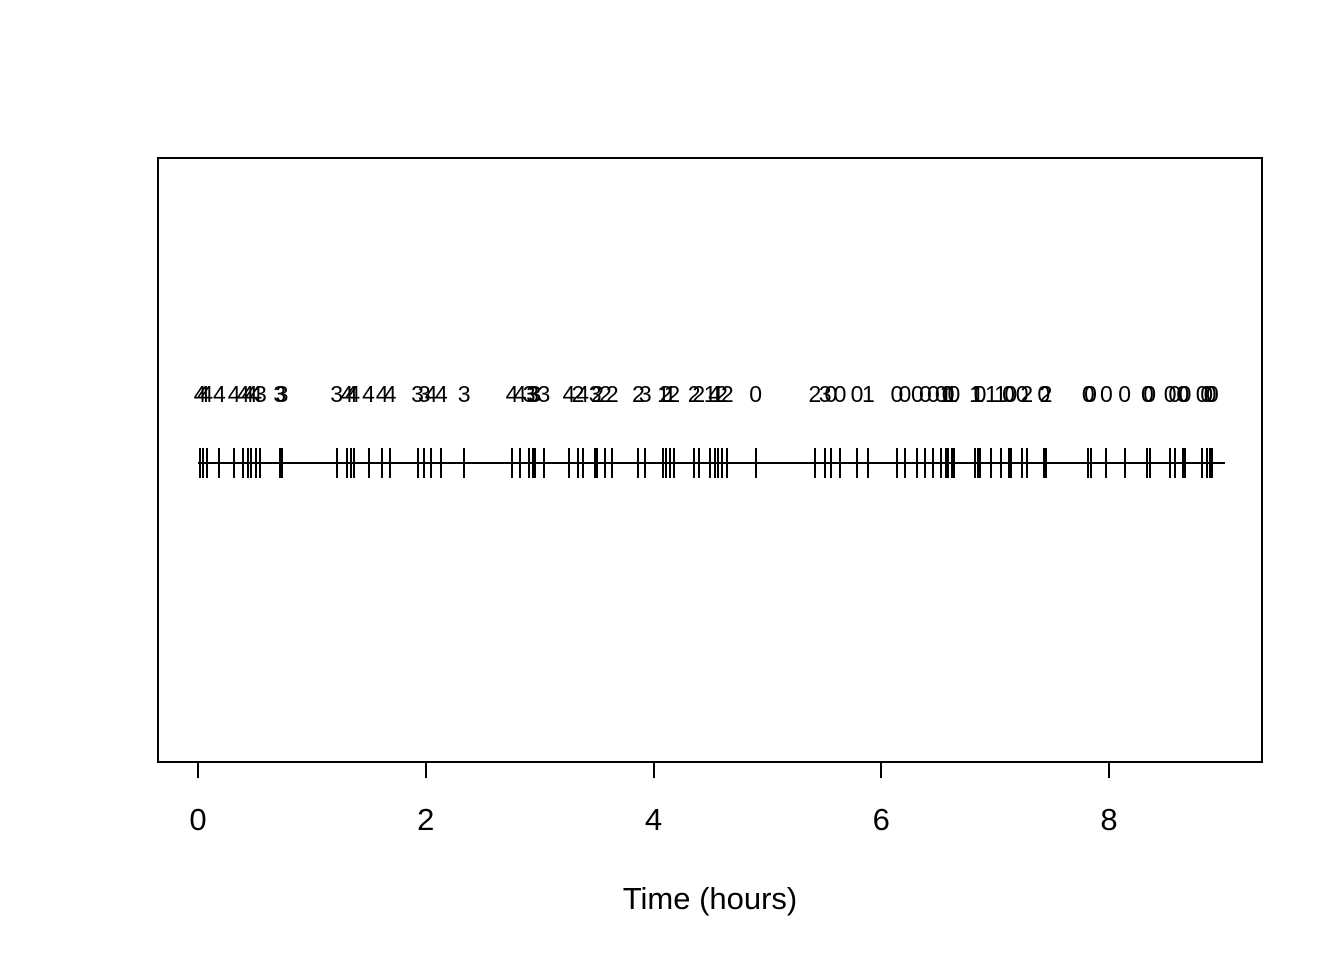 The height and width of the screenshot is (960, 1344). Describe the element at coordinates (198, 819) in the screenshot. I see `x-axis-tick-label: 0` at that location.